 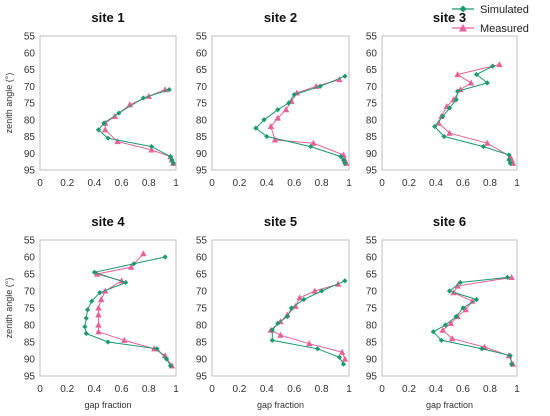 What do you see at coordinates (280, 17) in the screenshot?
I see `panel-title: site 2` at bounding box center [280, 17].